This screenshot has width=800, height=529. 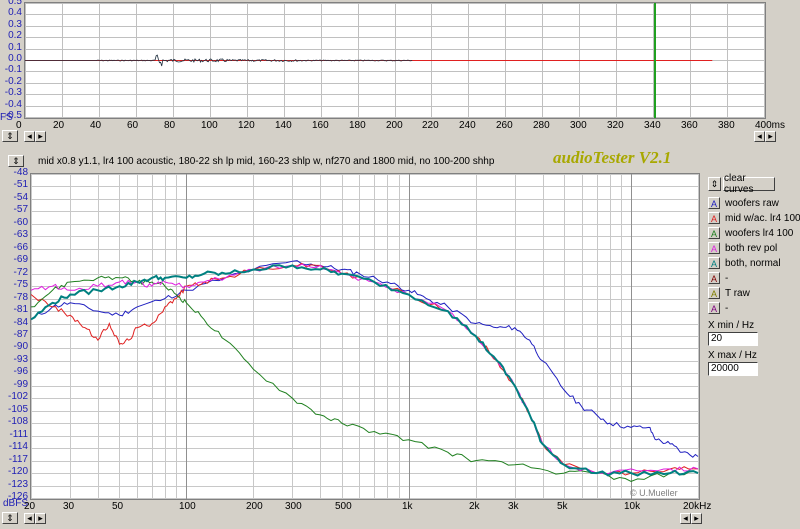 What do you see at coordinates (17, 496) in the screenshot?
I see `freq-y-tick: -126` at bounding box center [17, 496].